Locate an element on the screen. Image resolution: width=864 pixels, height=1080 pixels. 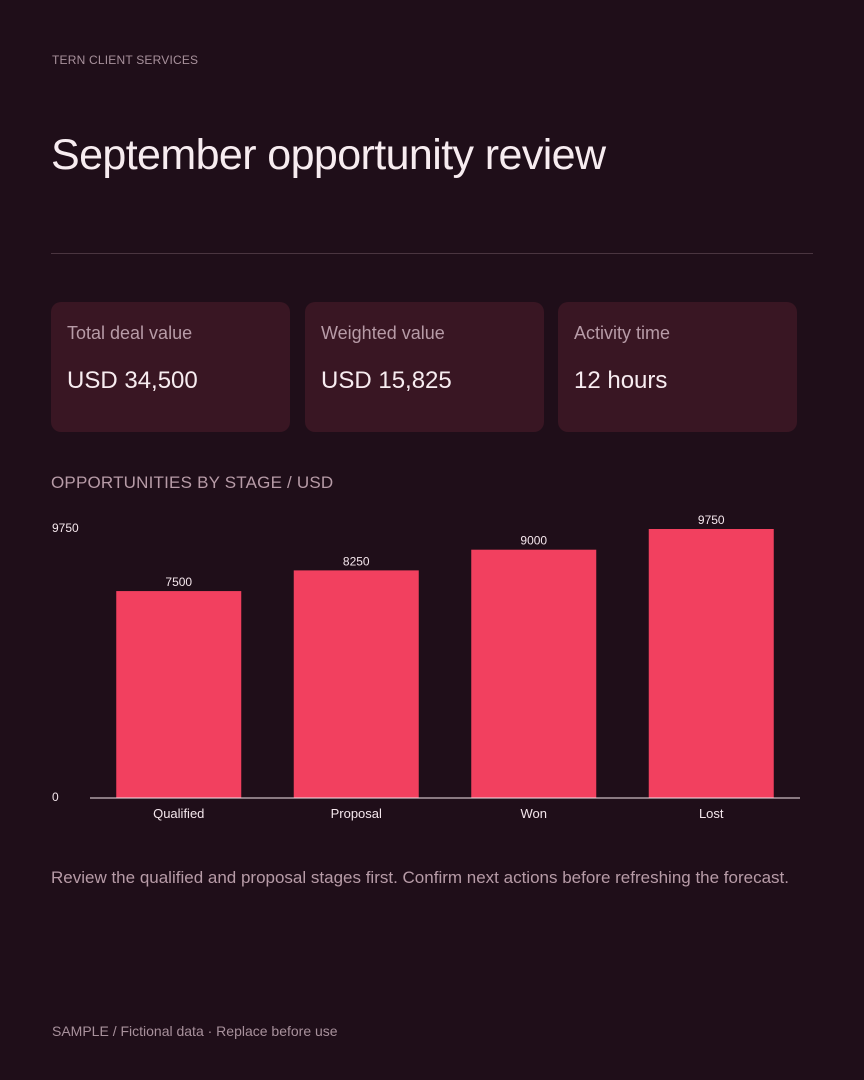
bar-value-label: 8250 is located at coordinates (356, 561).